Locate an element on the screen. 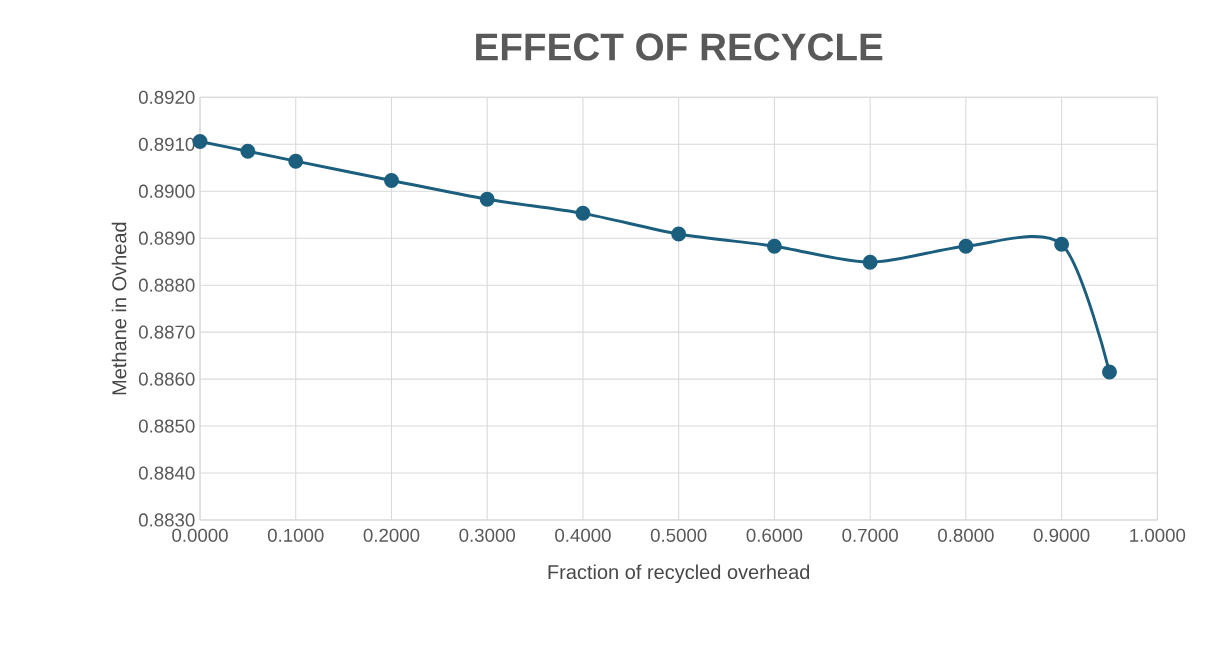 The height and width of the screenshot is (655, 1218). x-tick-label: 0.2000 is located at coordinates (391, 535).